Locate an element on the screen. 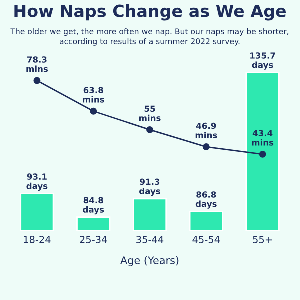  x-tick-label: 18-24 is located at coordinates (37, 240).